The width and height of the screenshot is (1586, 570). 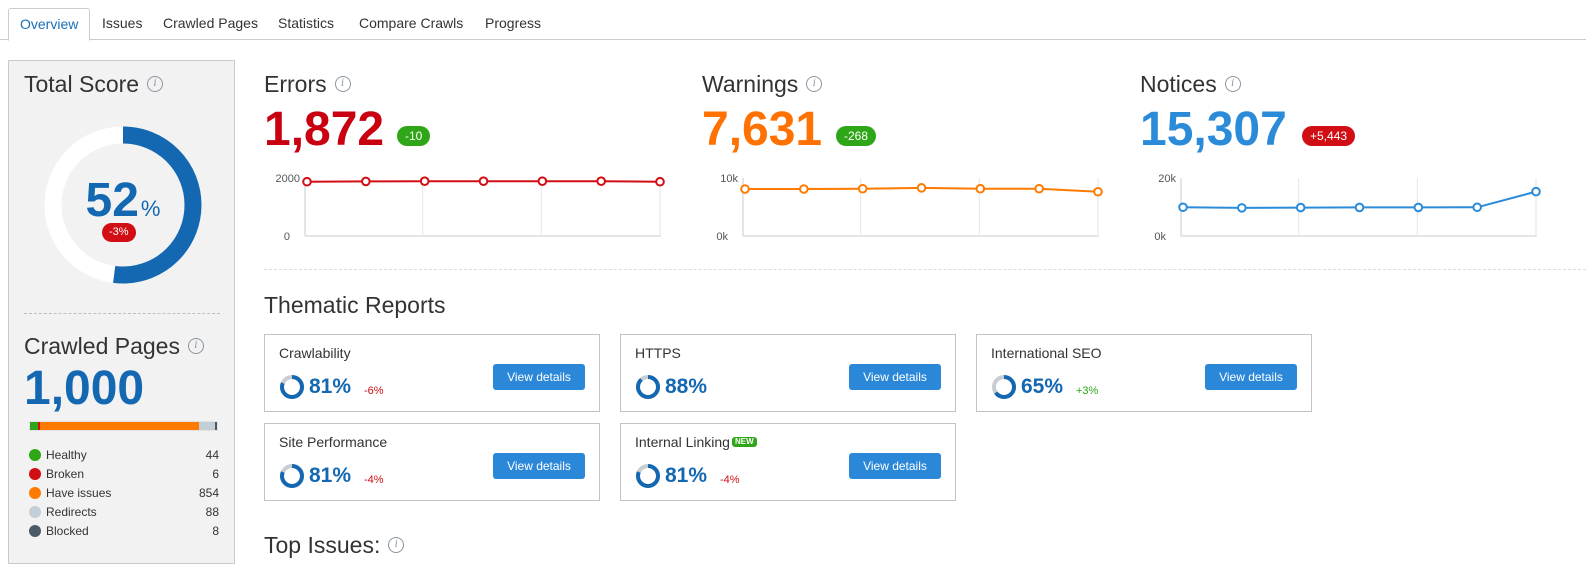 I want to click on top-issues-label: Top Issues:, so click(x=322, y=545).